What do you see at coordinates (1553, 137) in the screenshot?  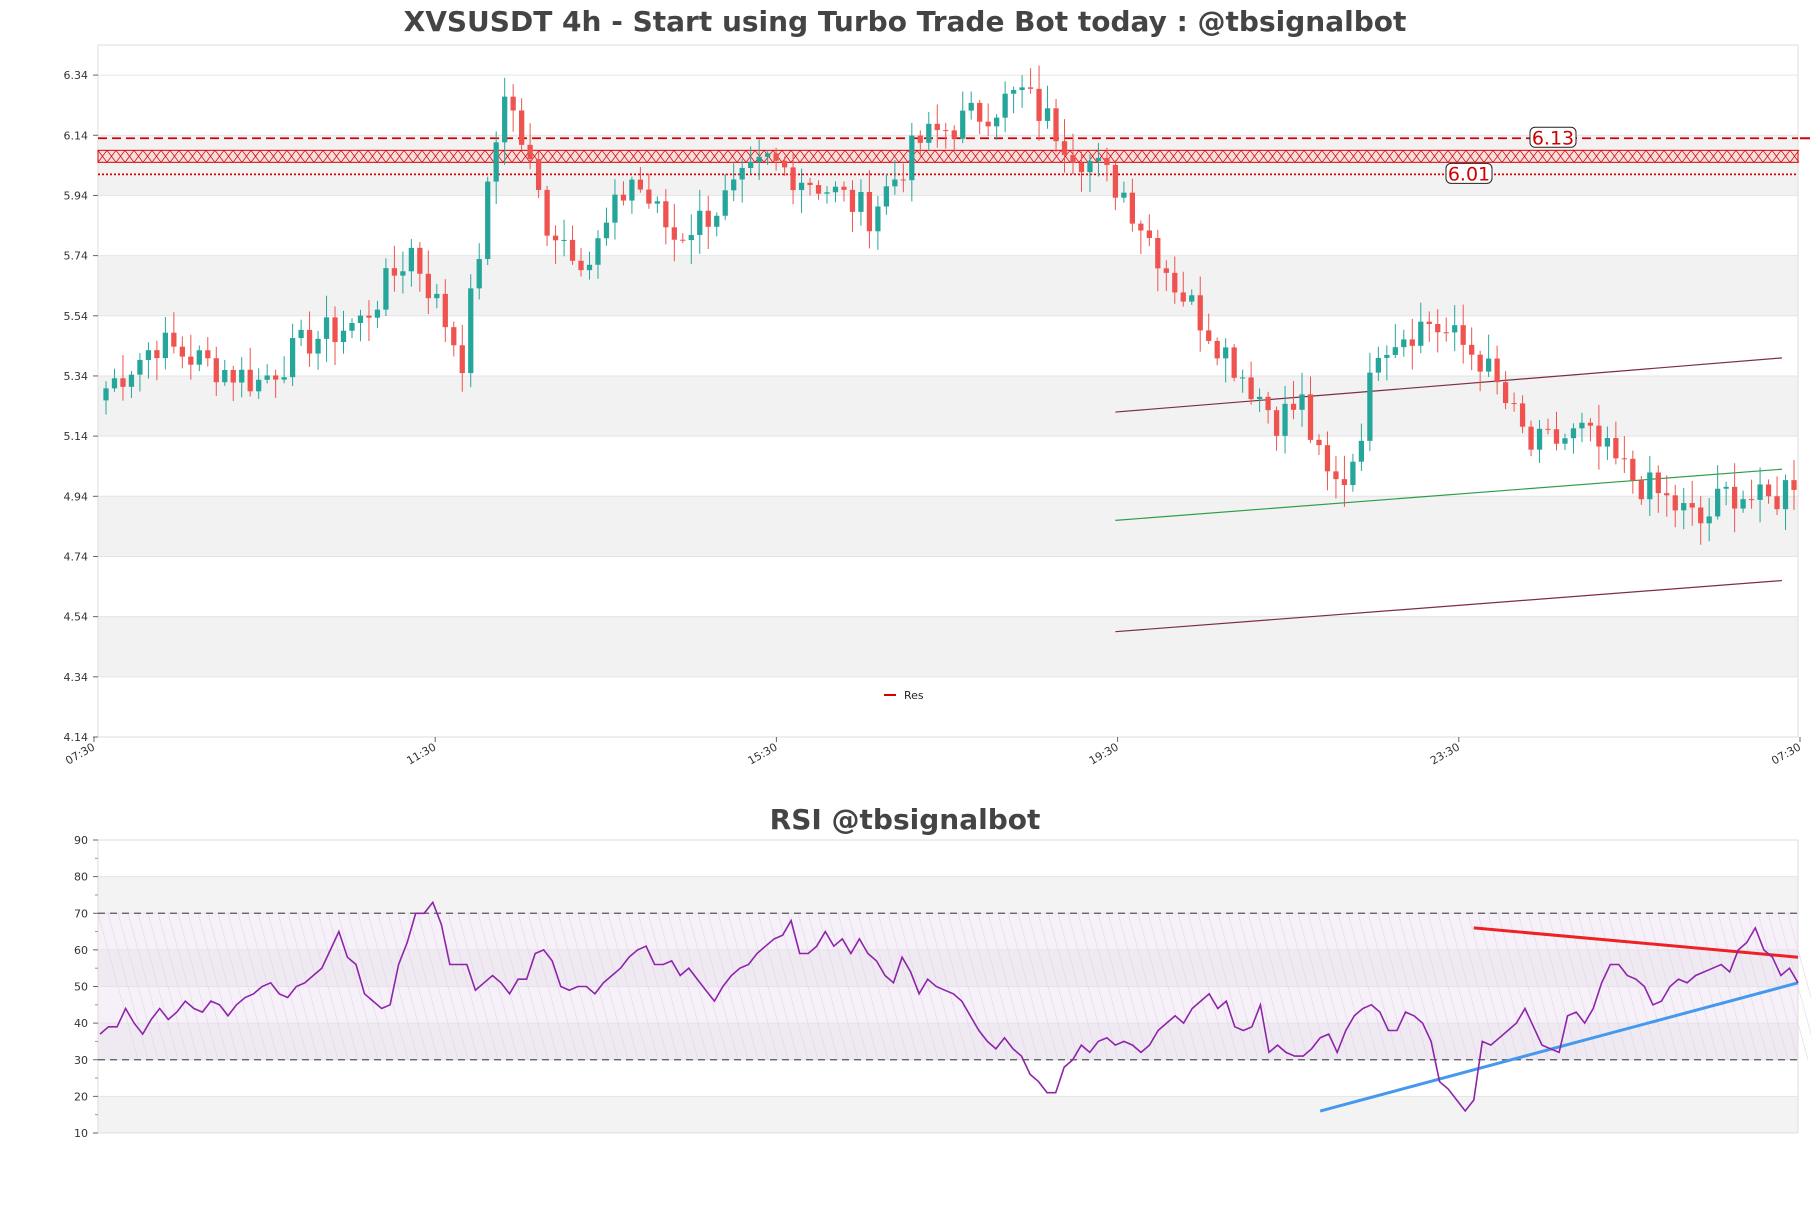 I see `resistance-label-box` at bounding box center [1553, 137].